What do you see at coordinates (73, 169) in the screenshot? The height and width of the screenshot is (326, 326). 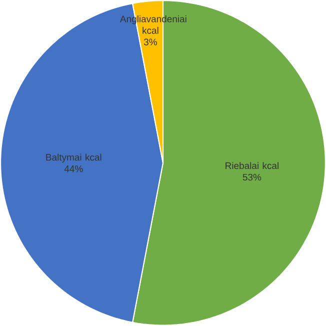 I see `data-label: 44%` at bounding box center [73, 169].